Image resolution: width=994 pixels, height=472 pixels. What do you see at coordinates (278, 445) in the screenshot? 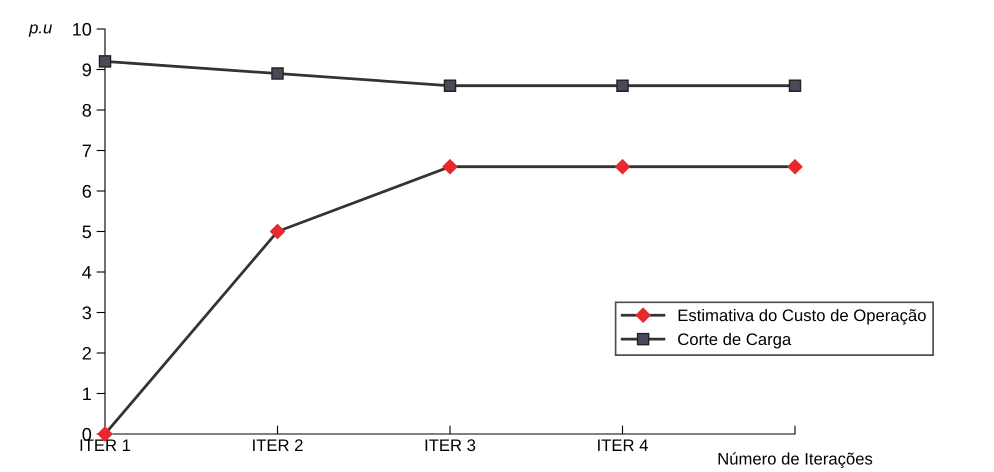
I see `x-tick-label: ITER 2` at bounding box center [278, 445].